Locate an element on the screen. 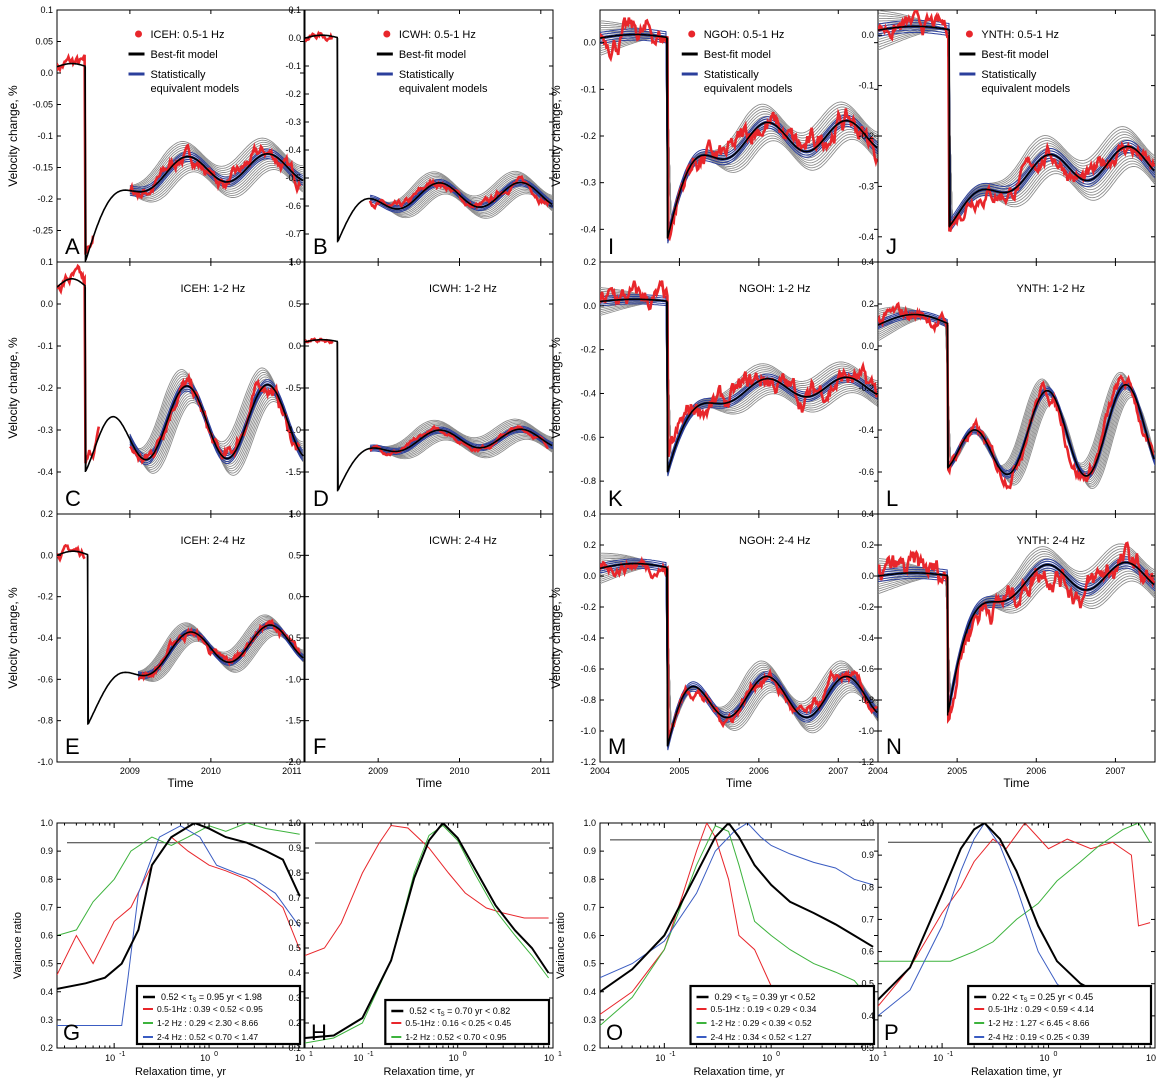  y-tick-label: -0.1 is located at coordinates (45, 136).